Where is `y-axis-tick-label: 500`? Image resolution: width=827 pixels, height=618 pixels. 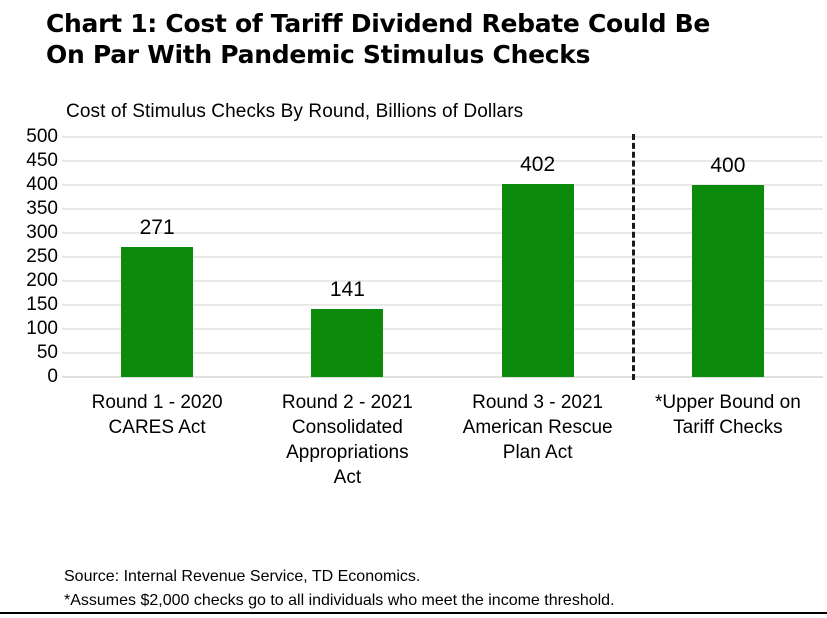 y-axis-tick-label: 500 is located at coordinates (42, 136).